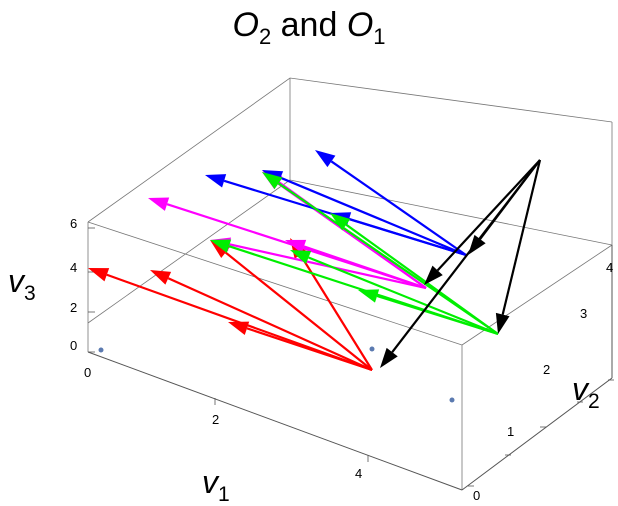 The width and height of the screenshot is (618, 506). What do you see at coordinates (216, 485) in the screenshot?
I see `x-axis-label: v1` at bounding box center [216, 485].